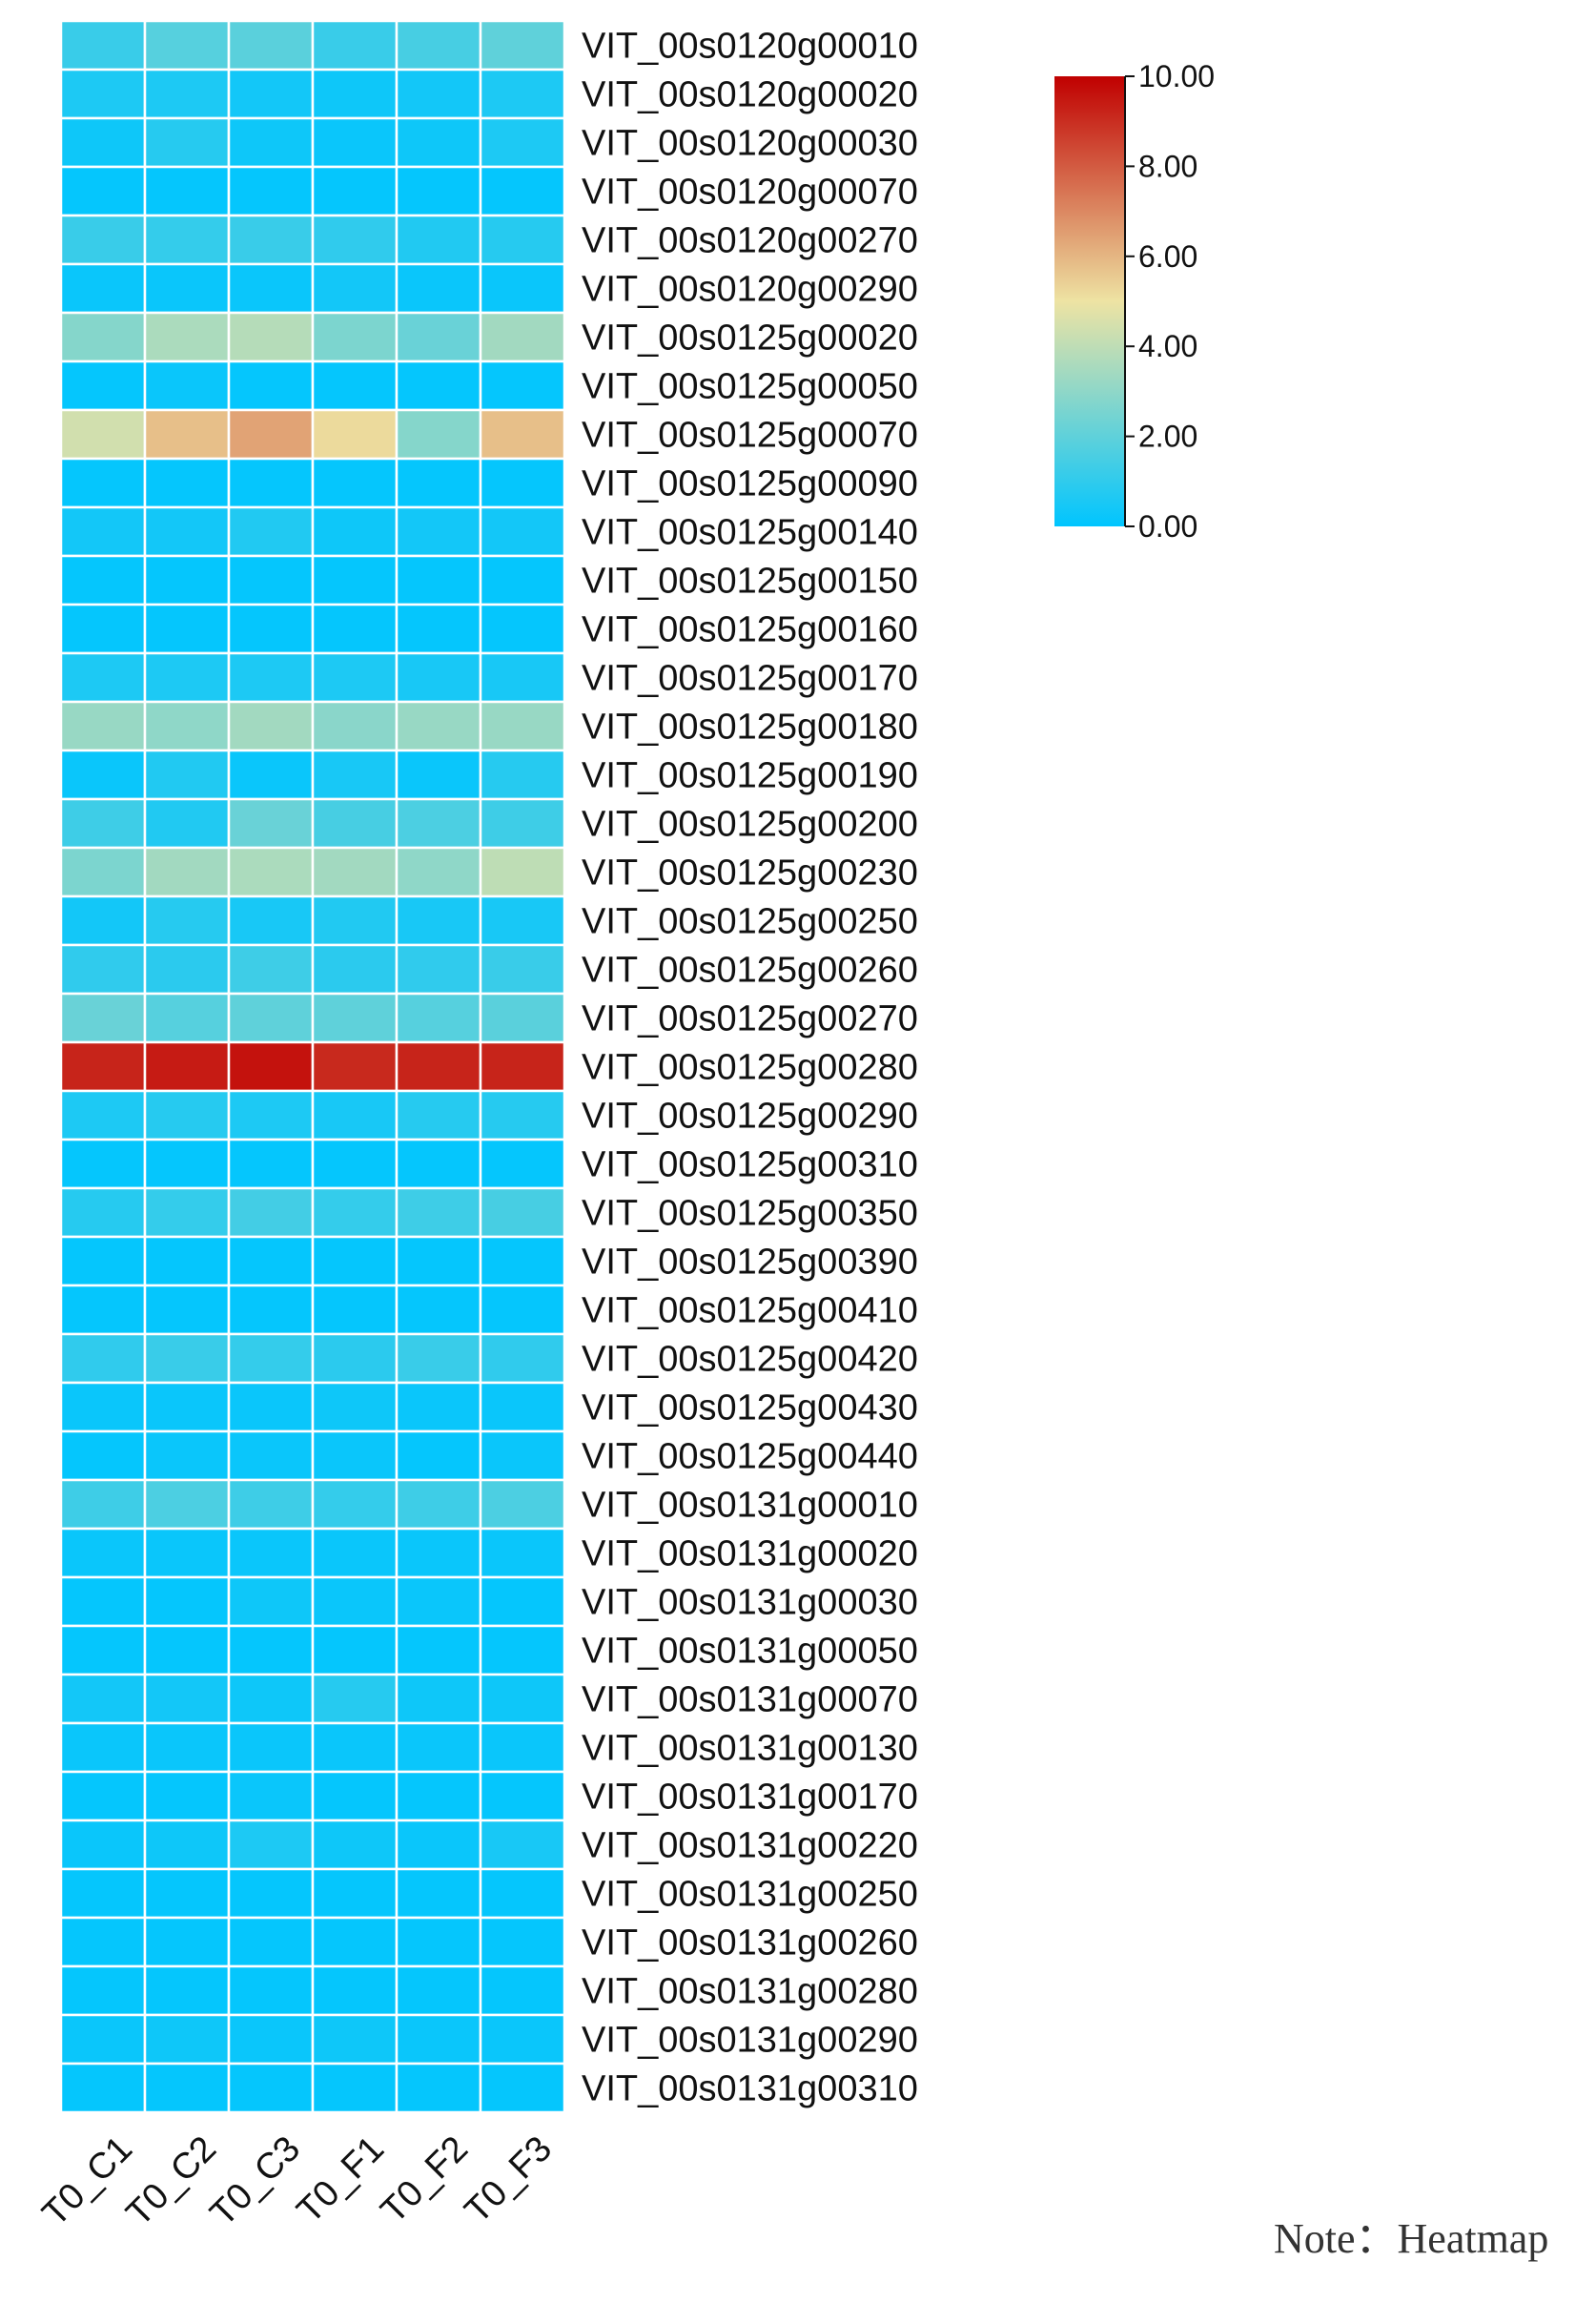  Describe the element at coordinates (1411, 2238) in the screenshot. I see `note-text: Note：Heatmap` at that location.